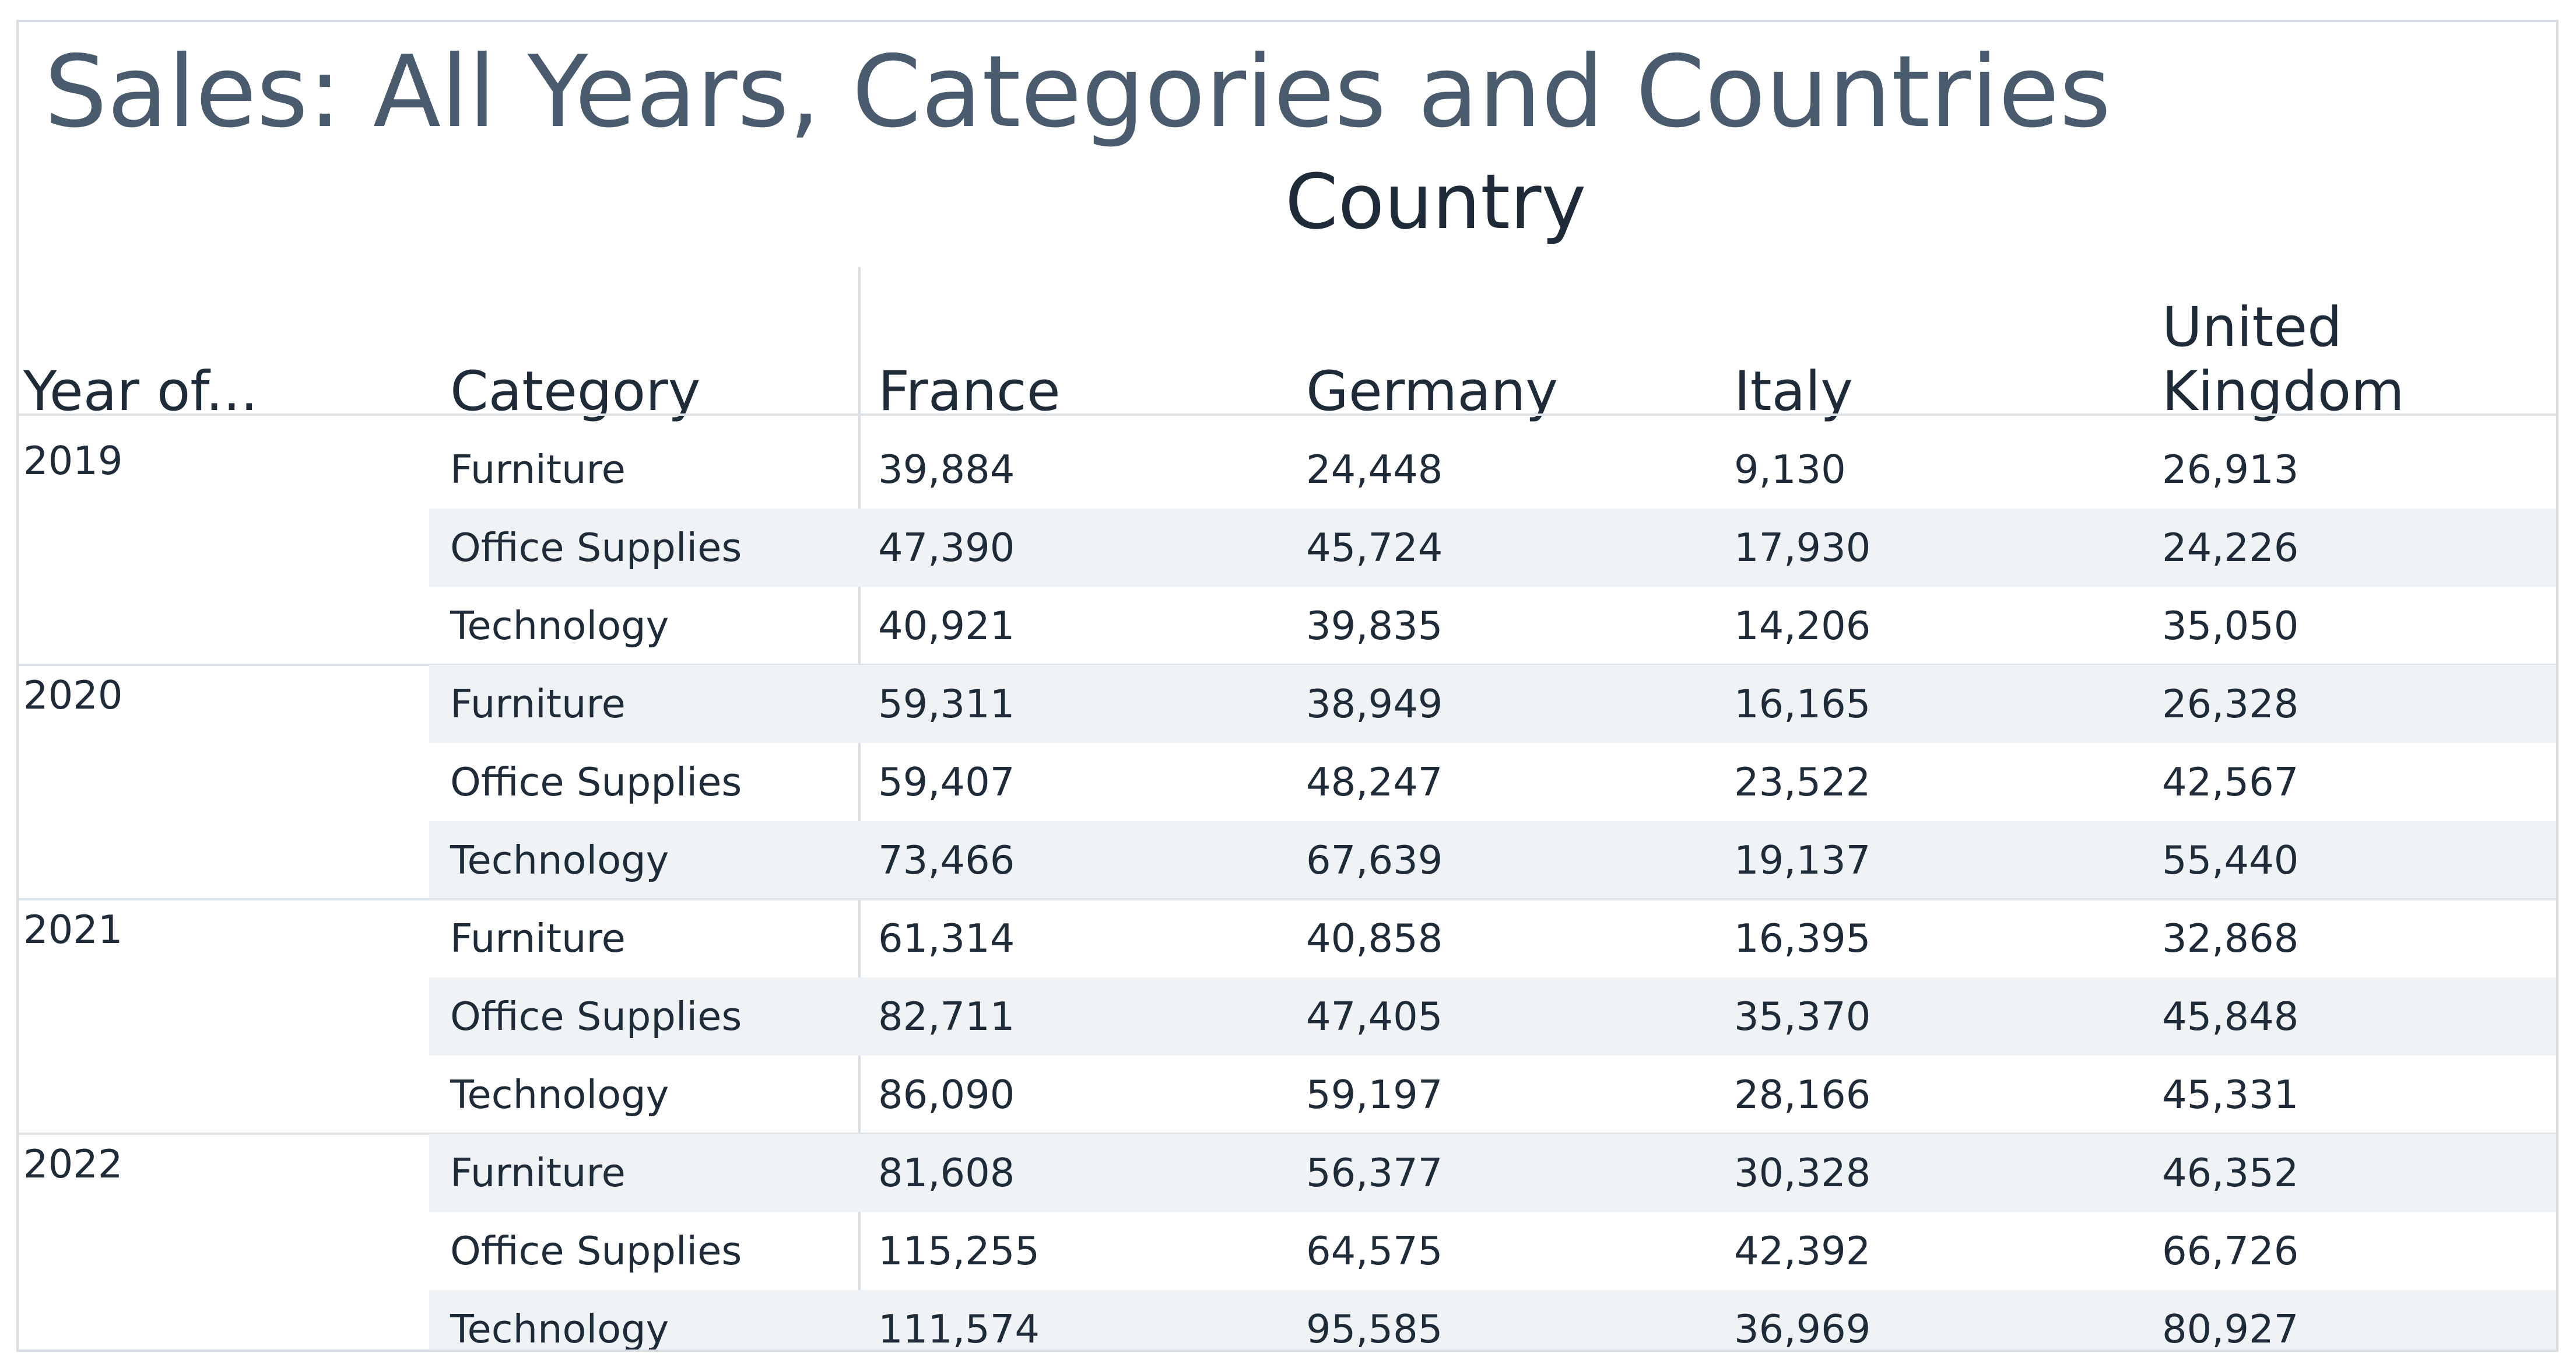 Image resolution: width=2576 pixels, height=1360 pixels. Describe the element at coordinates (1374, 469) in the screenshot. I see `value-cell: 24,448` at that location.